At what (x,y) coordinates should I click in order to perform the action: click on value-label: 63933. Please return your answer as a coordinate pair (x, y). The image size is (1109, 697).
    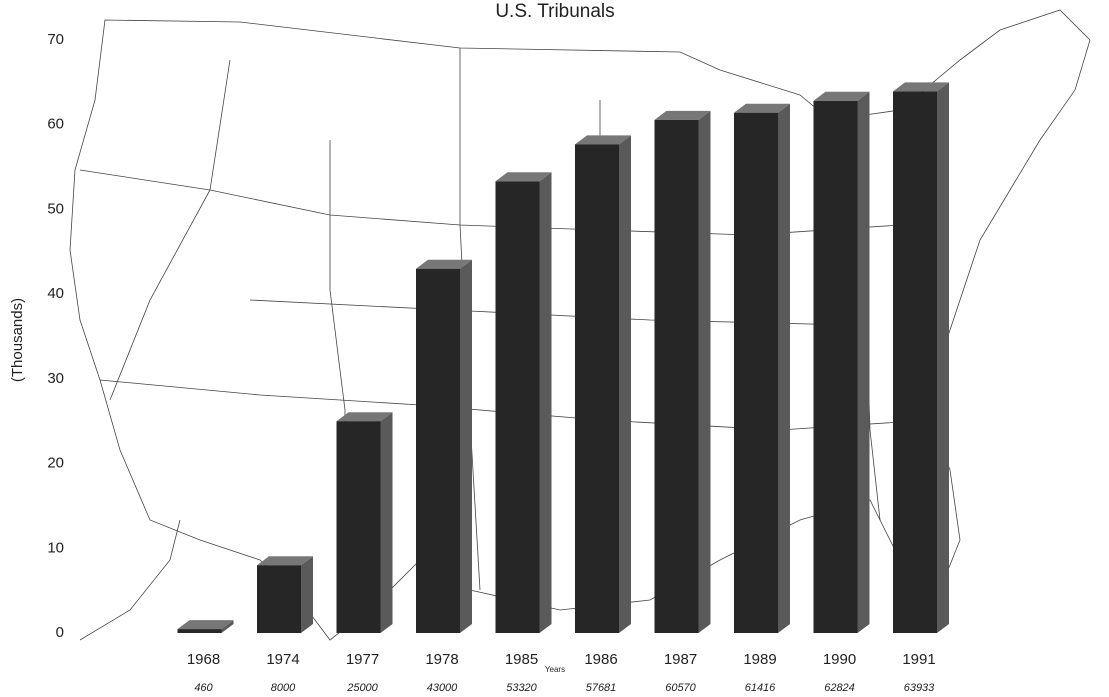
    Looking at the image, I should click on (919, 688).